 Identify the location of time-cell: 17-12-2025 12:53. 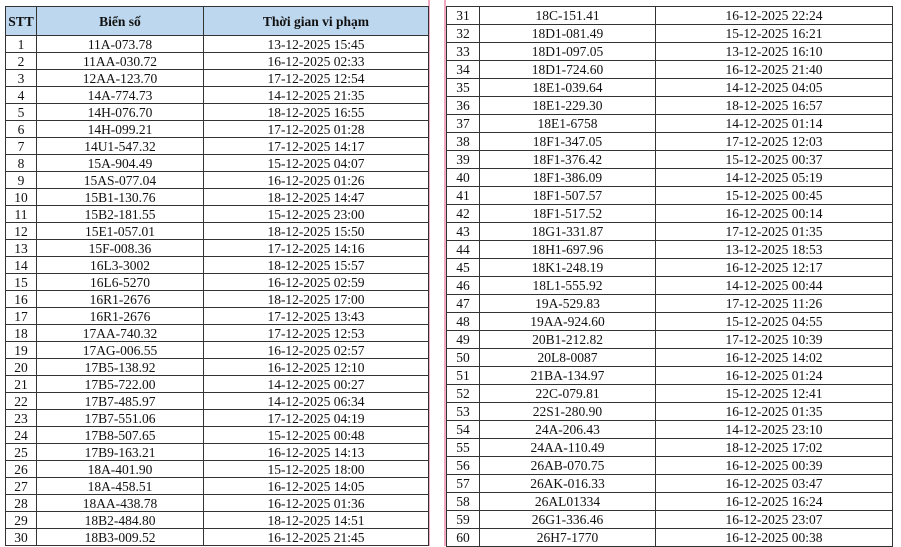
(316, 333).